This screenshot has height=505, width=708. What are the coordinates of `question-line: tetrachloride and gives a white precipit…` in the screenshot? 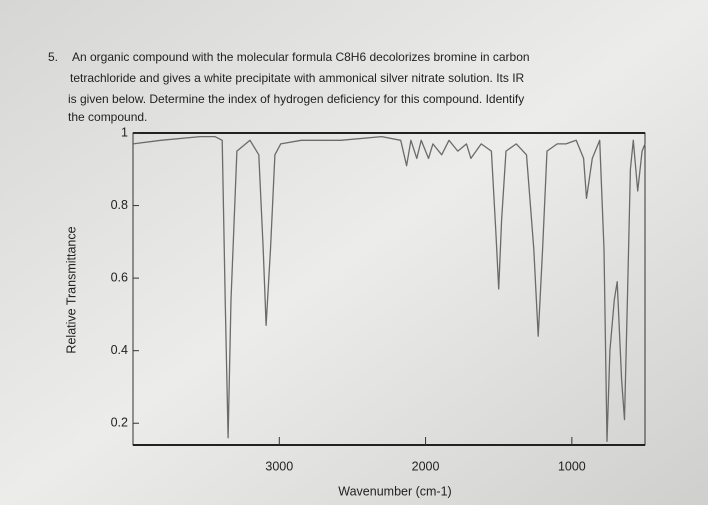 It's located at (297, 78).